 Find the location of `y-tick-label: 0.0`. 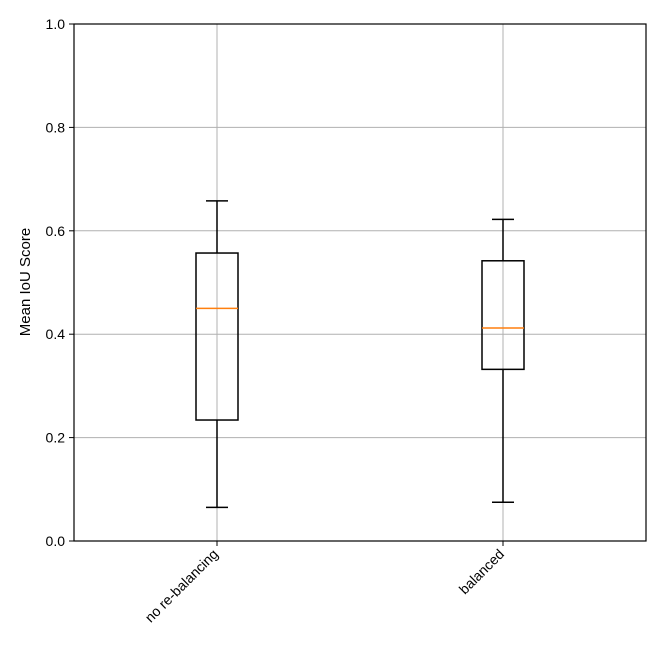

y-tick-label: 0.0 is located at coordinates (56, 541).